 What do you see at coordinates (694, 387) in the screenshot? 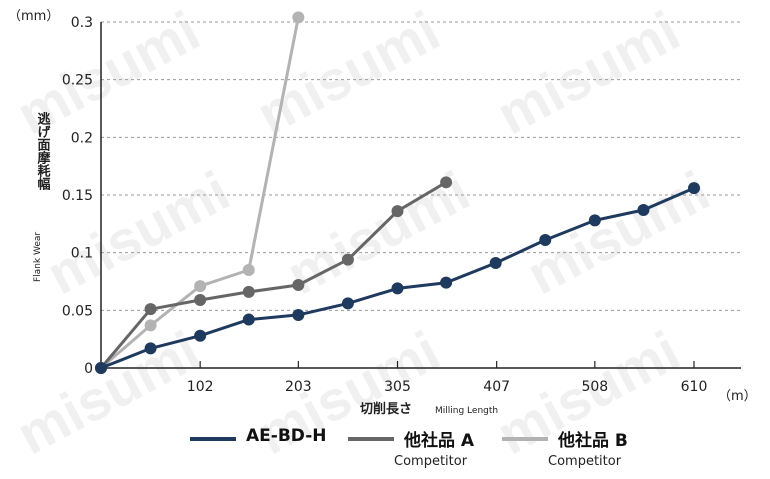
I see `x-tick-label: 610` at bounding box center [694, 387].